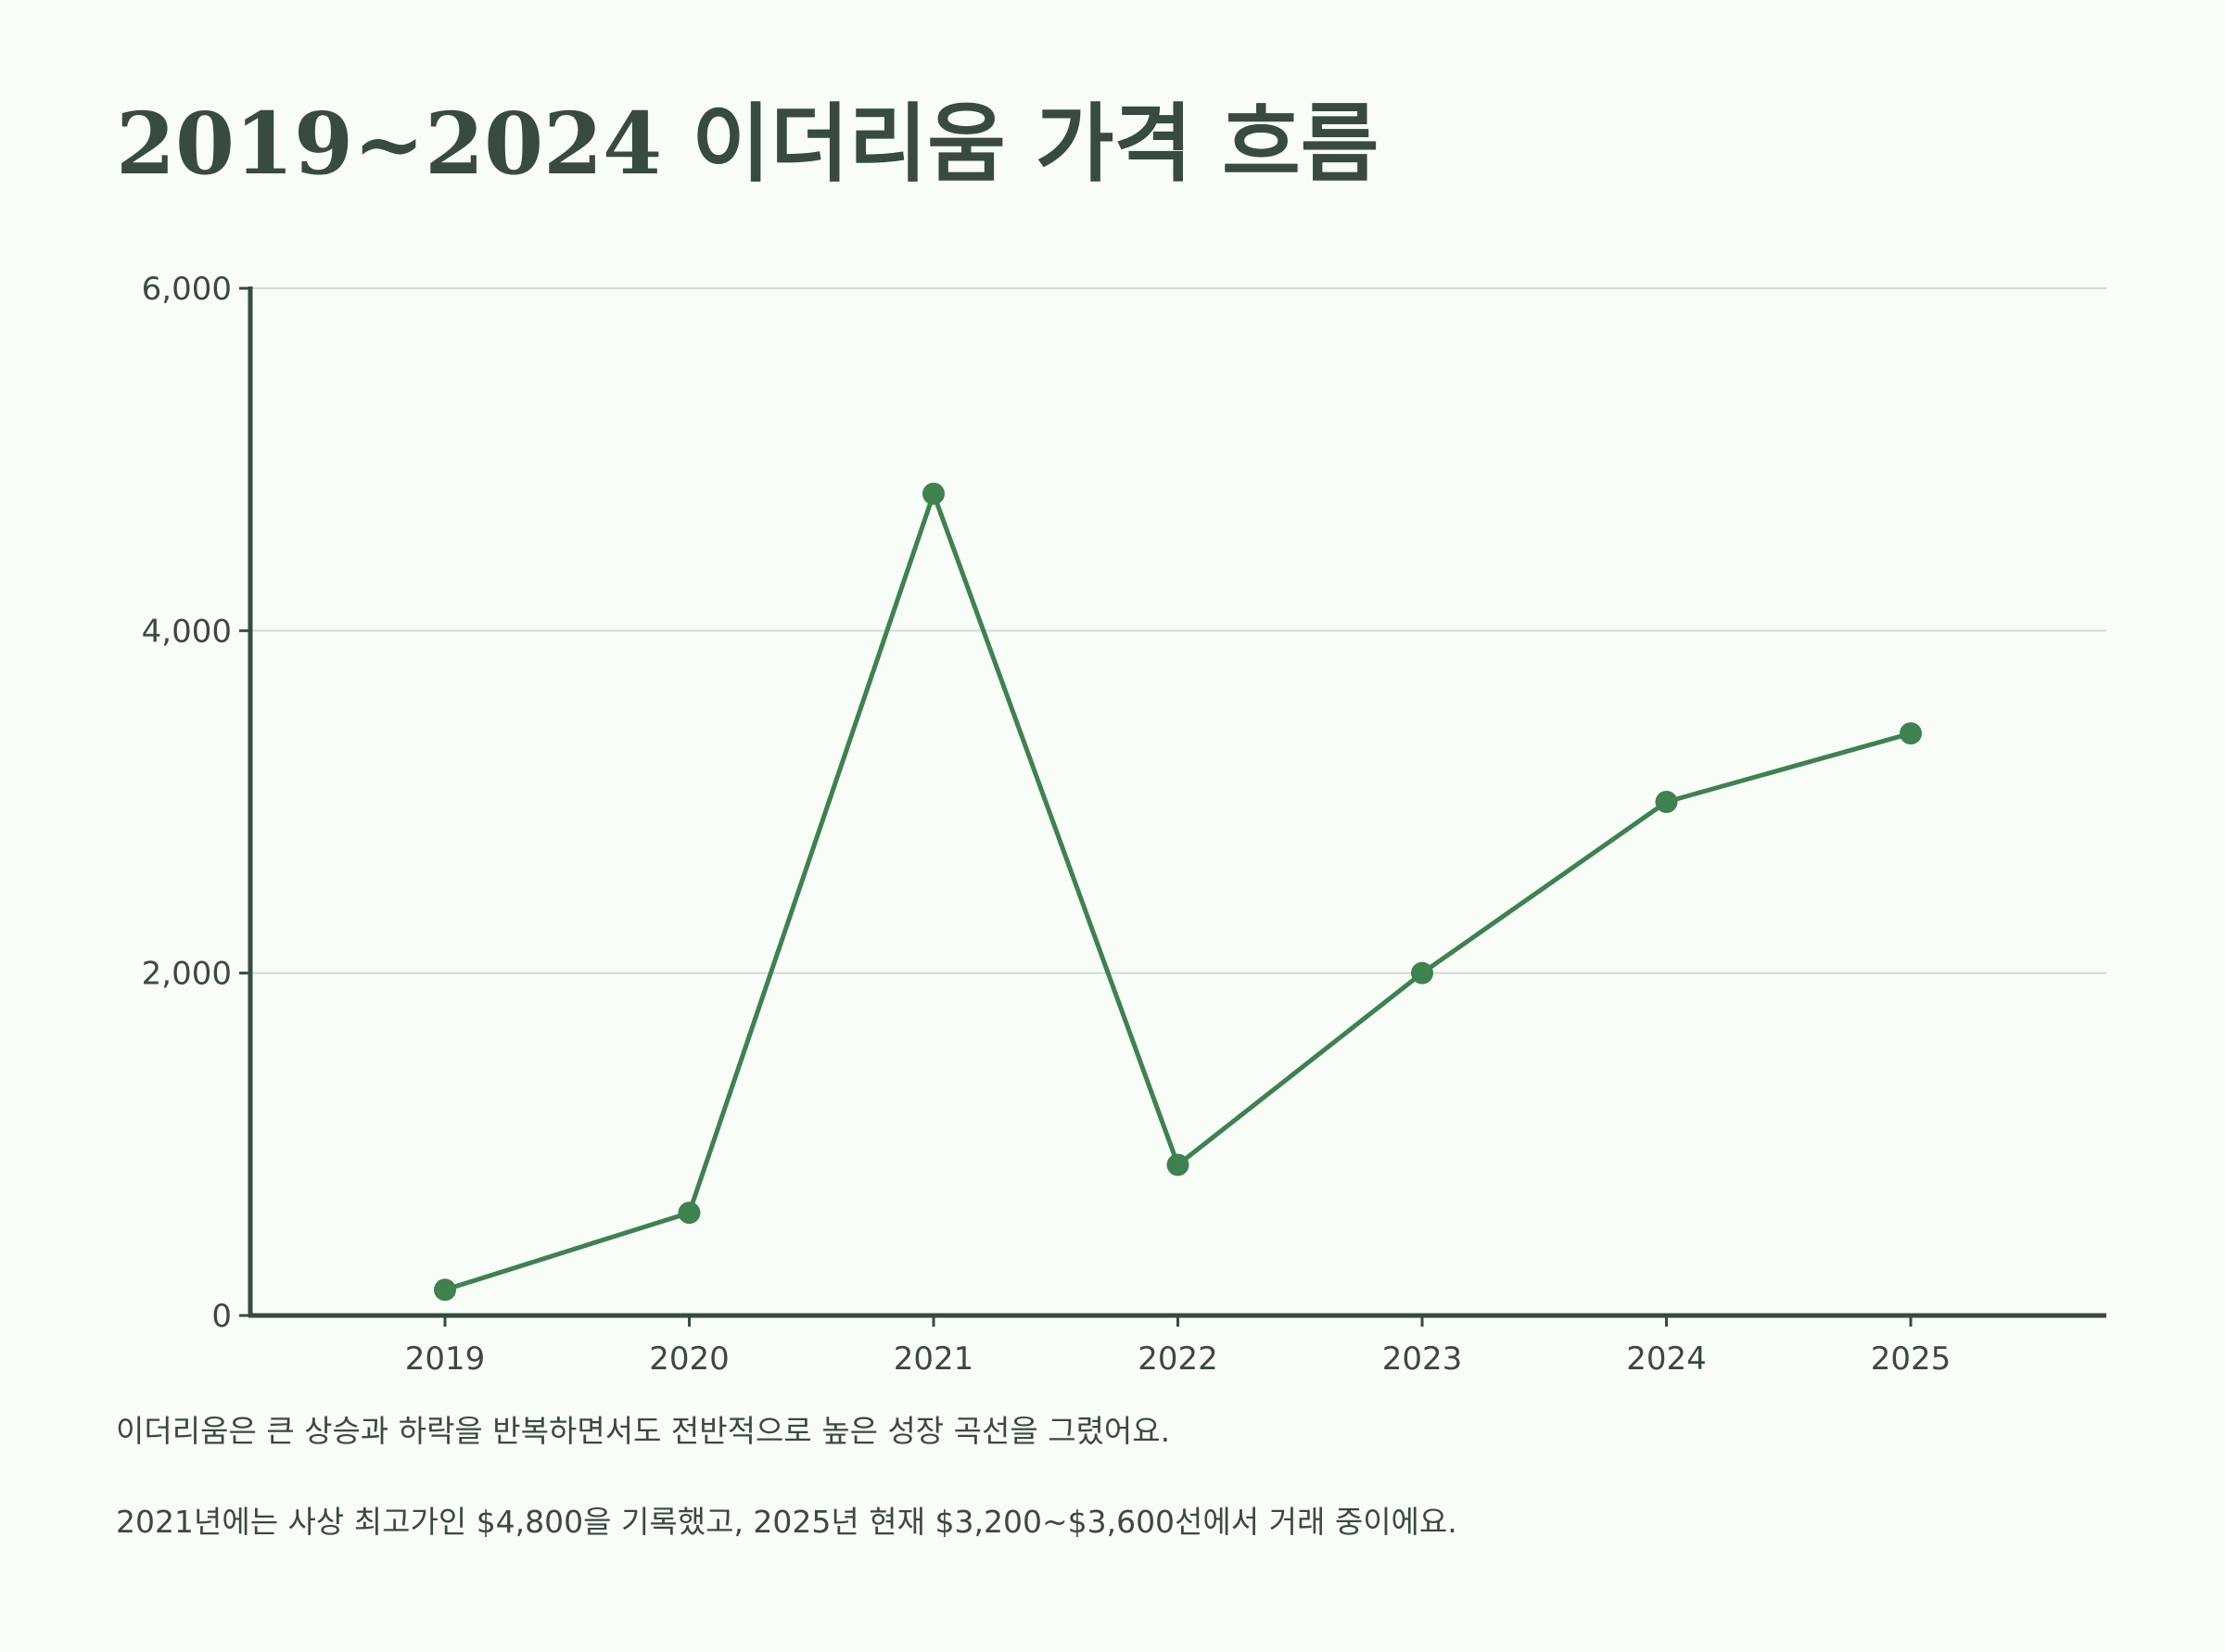 The image size is (2225, 1652). What do you see at coordinates (187, 975) in the screenshot?
I see `y-tick-label: 2,000` at bounding box center [187, 975].